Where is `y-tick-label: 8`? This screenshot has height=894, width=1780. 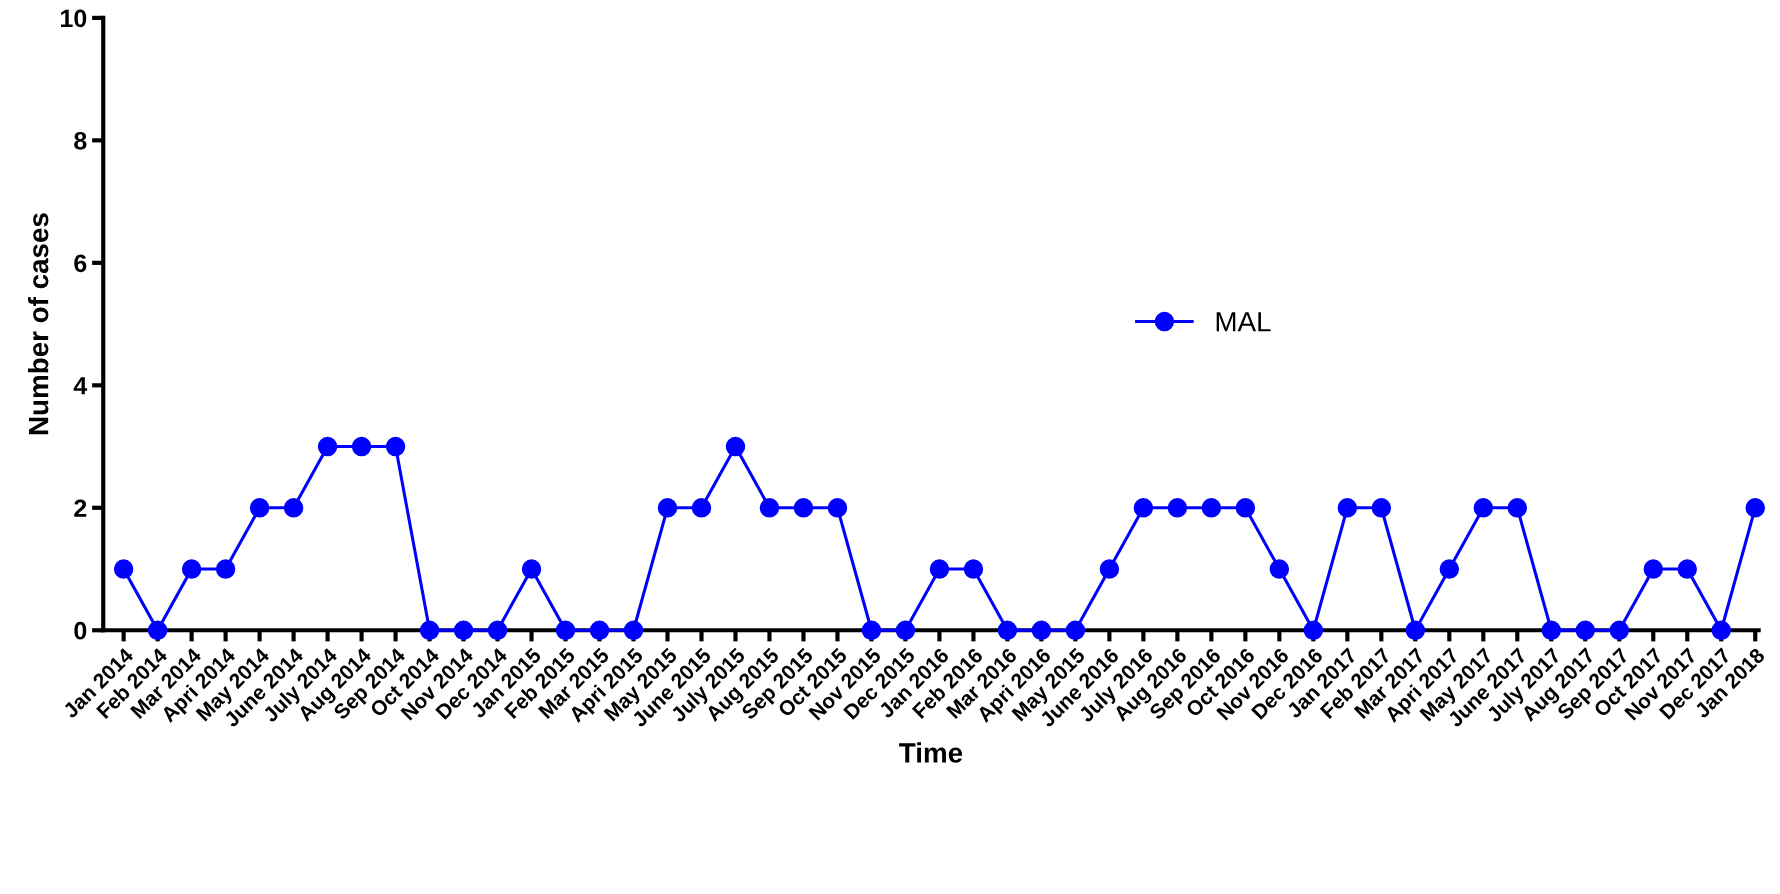 y-tick-label: 8 is located at coordinates (80, 140).